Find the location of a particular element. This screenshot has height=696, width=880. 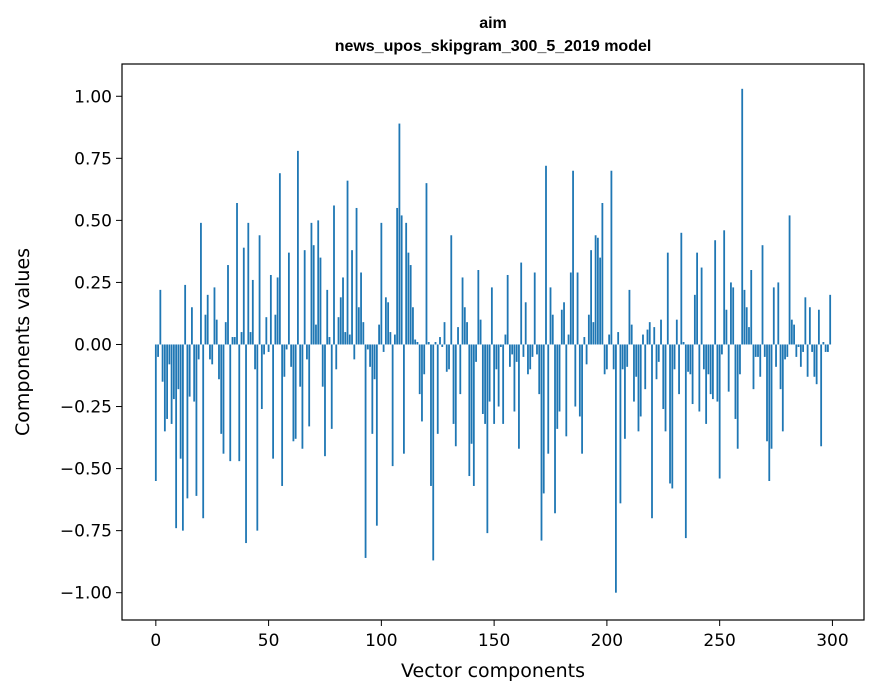

y-tick-label: −0.25 is located at coordinates (86, 408).